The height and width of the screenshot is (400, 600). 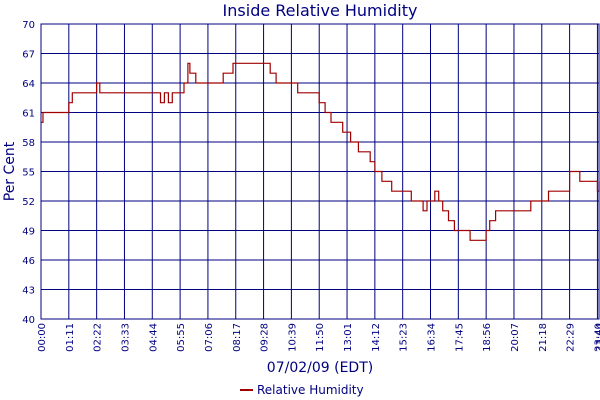 What do you see at coordinates (292, 337) in the screenshot?
I see `x-tick-label: 10:39` at bounding box center [292, 337].